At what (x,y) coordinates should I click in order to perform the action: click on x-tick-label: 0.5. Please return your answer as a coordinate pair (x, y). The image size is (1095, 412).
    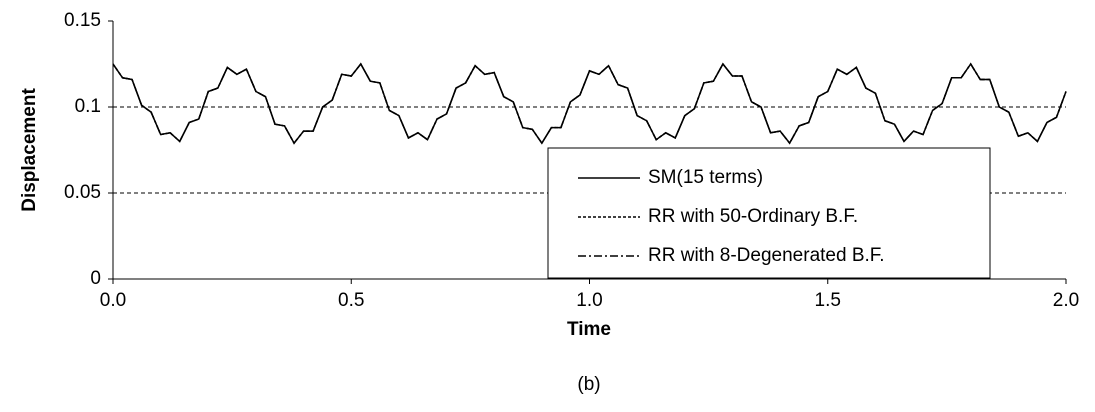
    Looking at the image, I should click on (351, 300).